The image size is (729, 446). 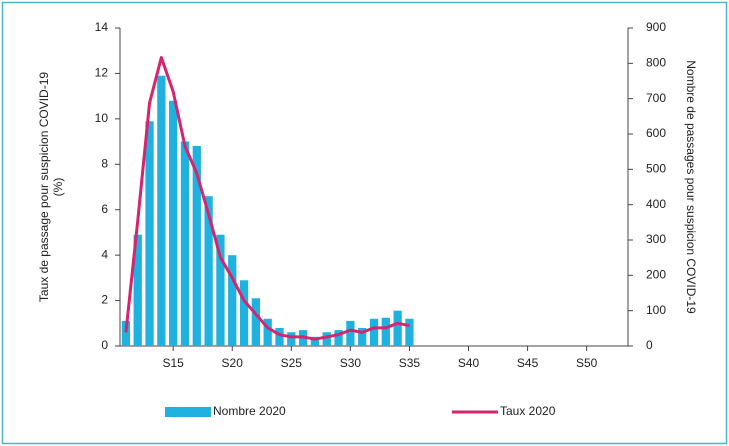 I want to click on legend-swatch, so click(x=188, y=412).